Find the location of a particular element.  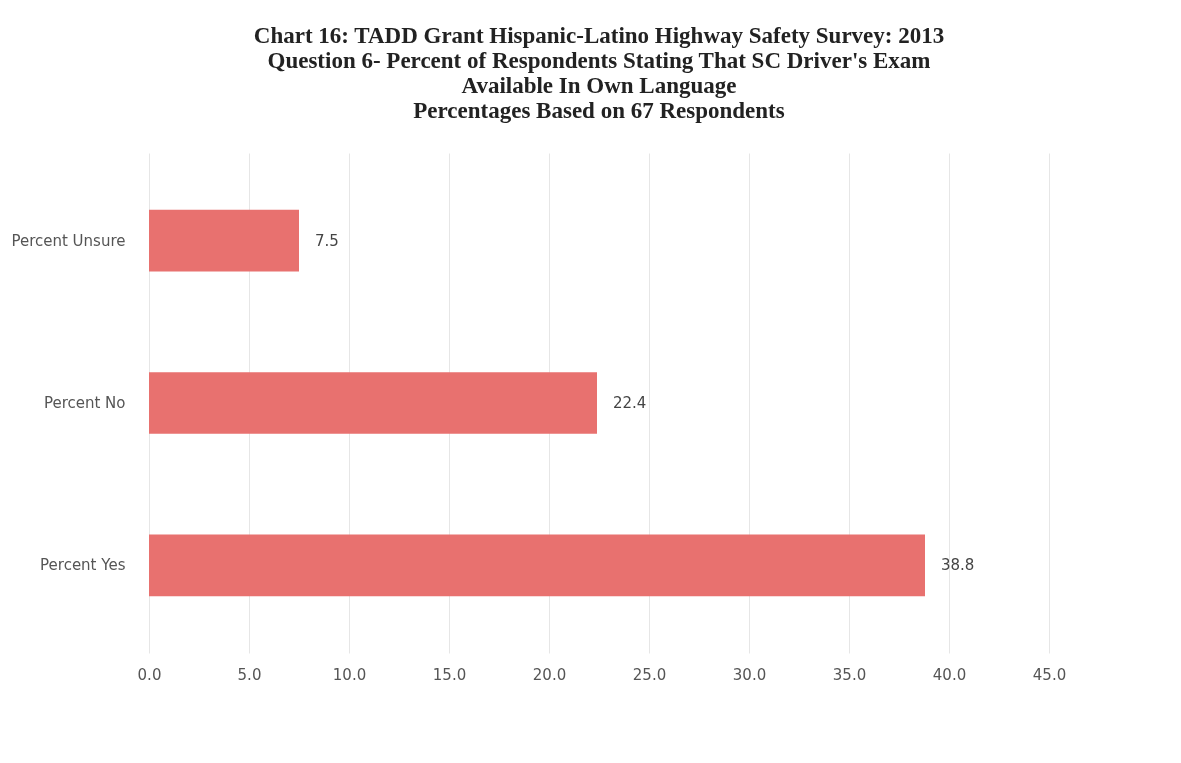

x-tick-label: 25.0 is located at coordinates (649, 674).